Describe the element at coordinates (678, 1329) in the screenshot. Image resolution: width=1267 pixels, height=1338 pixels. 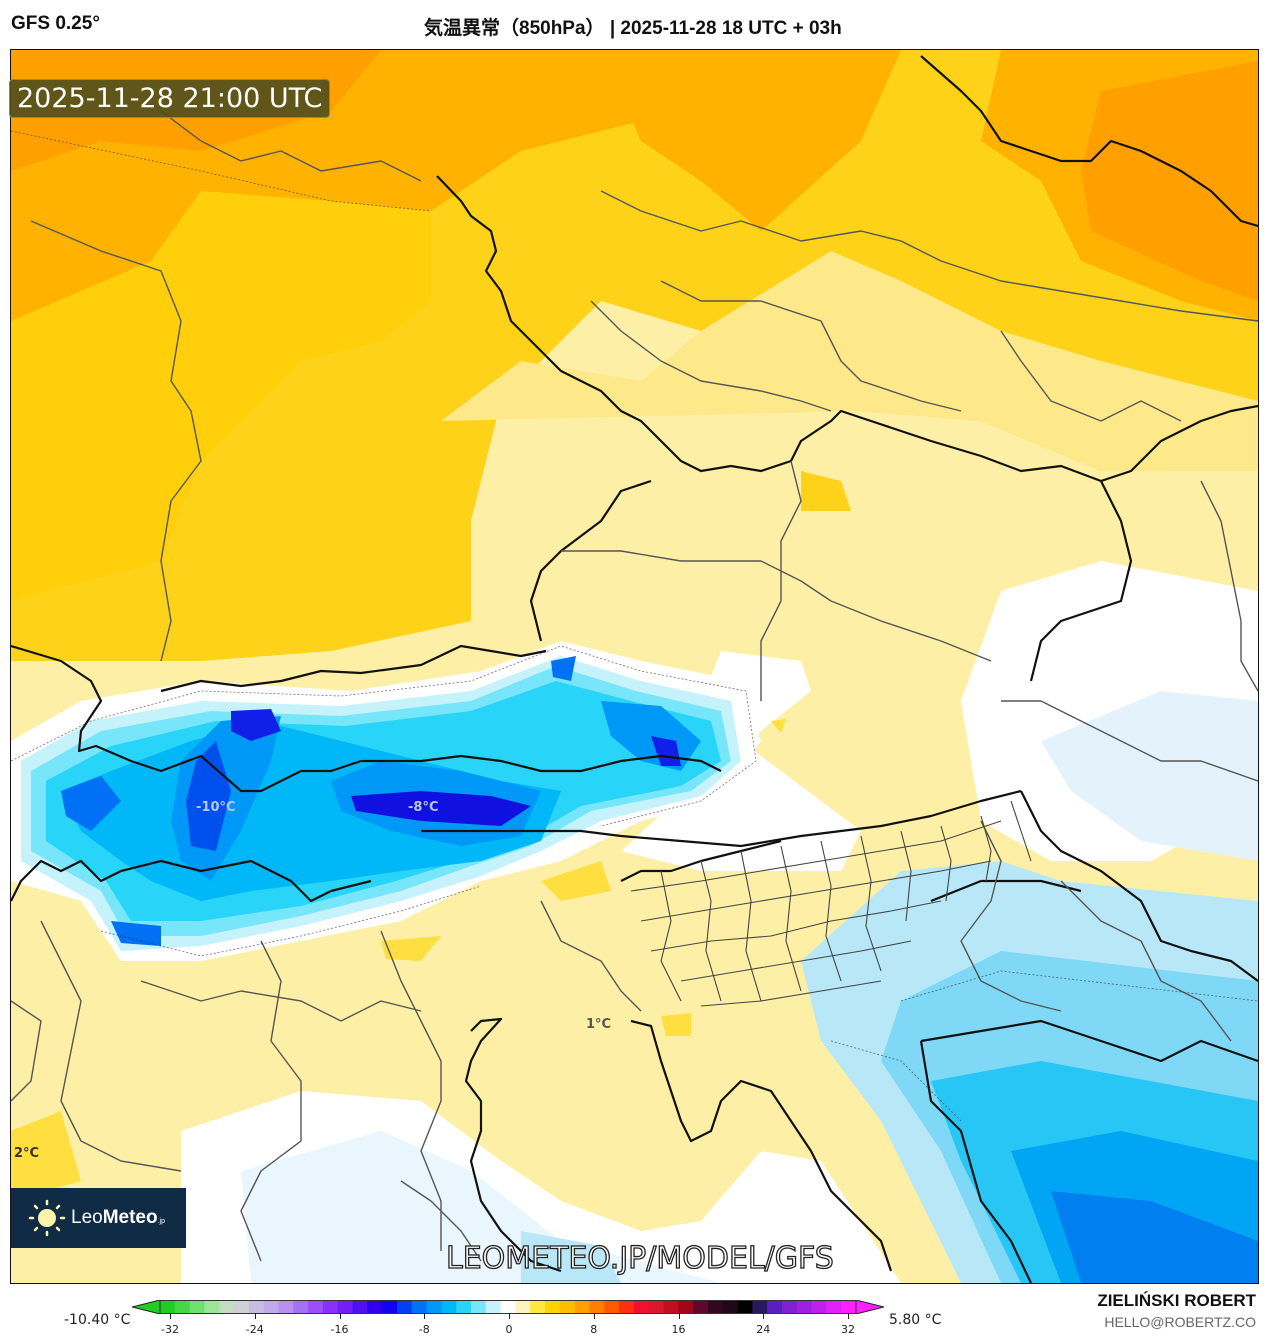
I see `colorbar-tick-label: 16` at that location.